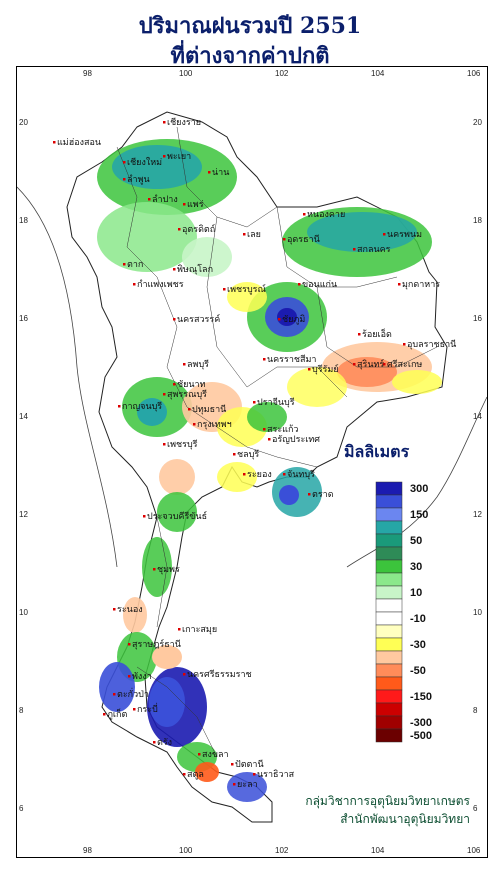 Image resolution: width=500 pixels, height=871 pixels. What do you see at coordinates (418, 619) in the screenshot?
I see `legend-label: -10` at bounding box center [418, 619].